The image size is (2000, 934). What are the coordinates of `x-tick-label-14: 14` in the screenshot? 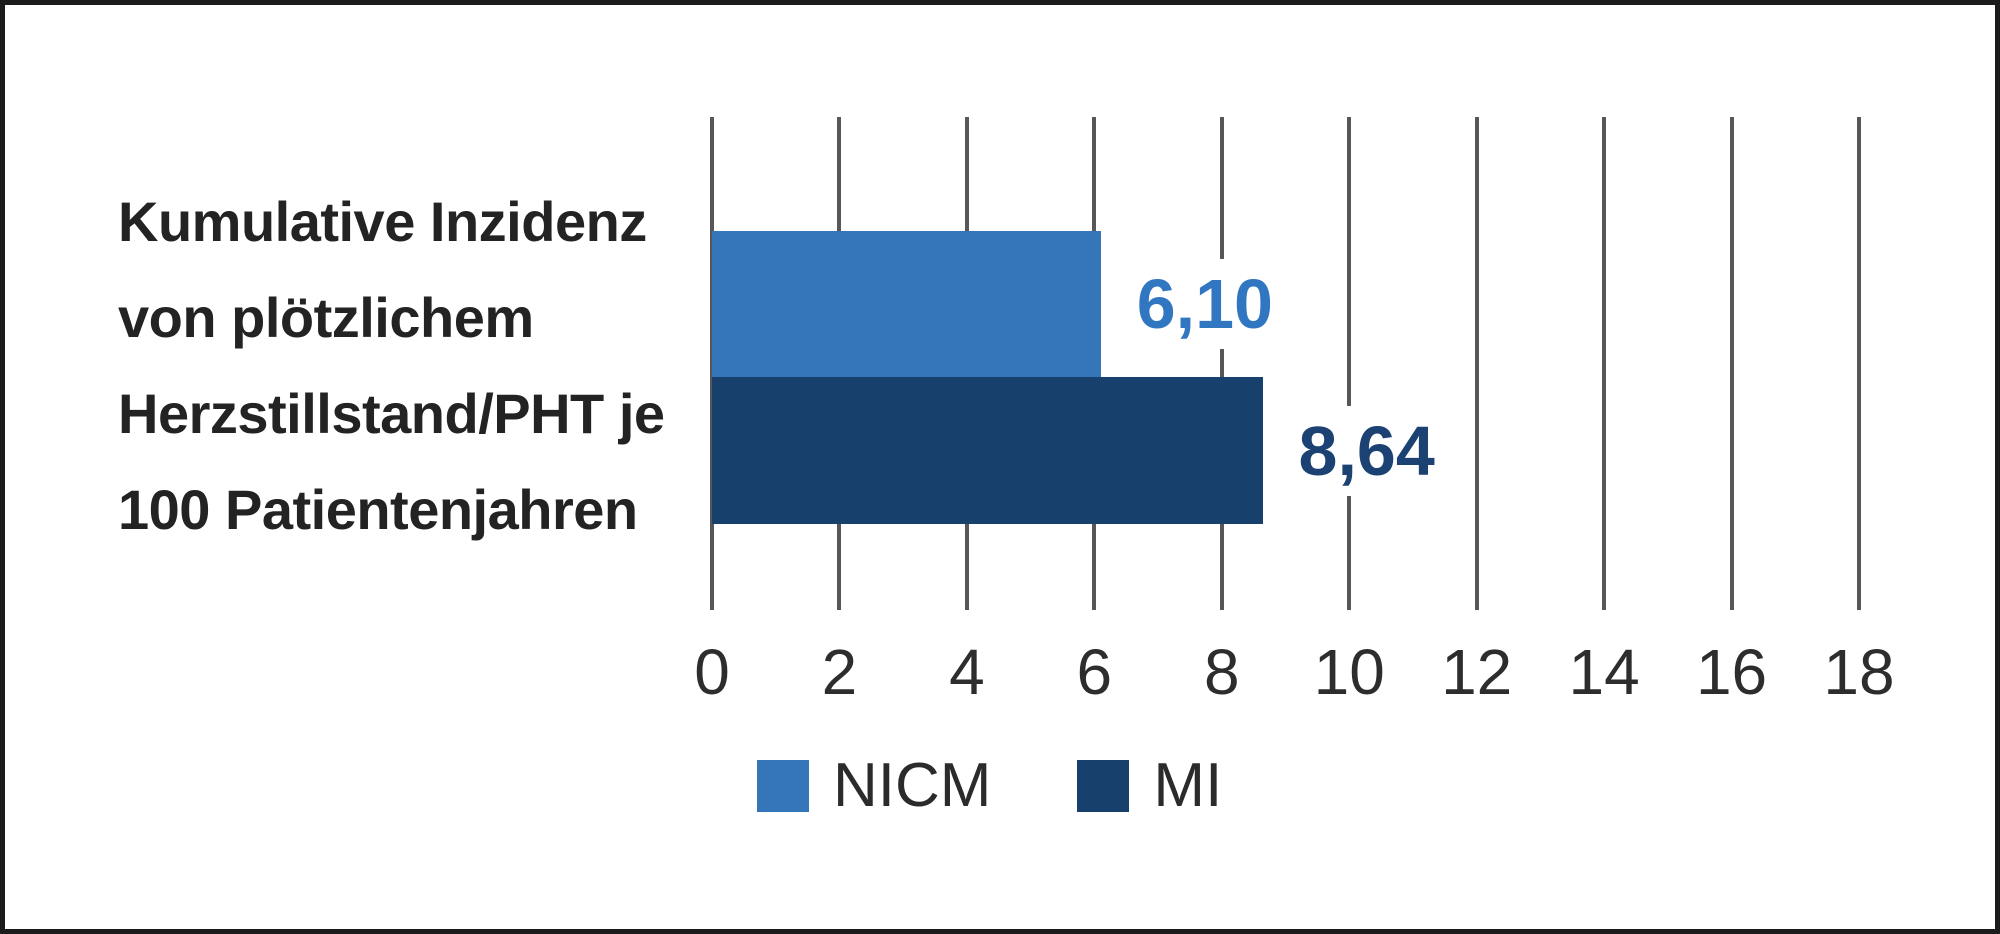 It's located at (1604, 672).